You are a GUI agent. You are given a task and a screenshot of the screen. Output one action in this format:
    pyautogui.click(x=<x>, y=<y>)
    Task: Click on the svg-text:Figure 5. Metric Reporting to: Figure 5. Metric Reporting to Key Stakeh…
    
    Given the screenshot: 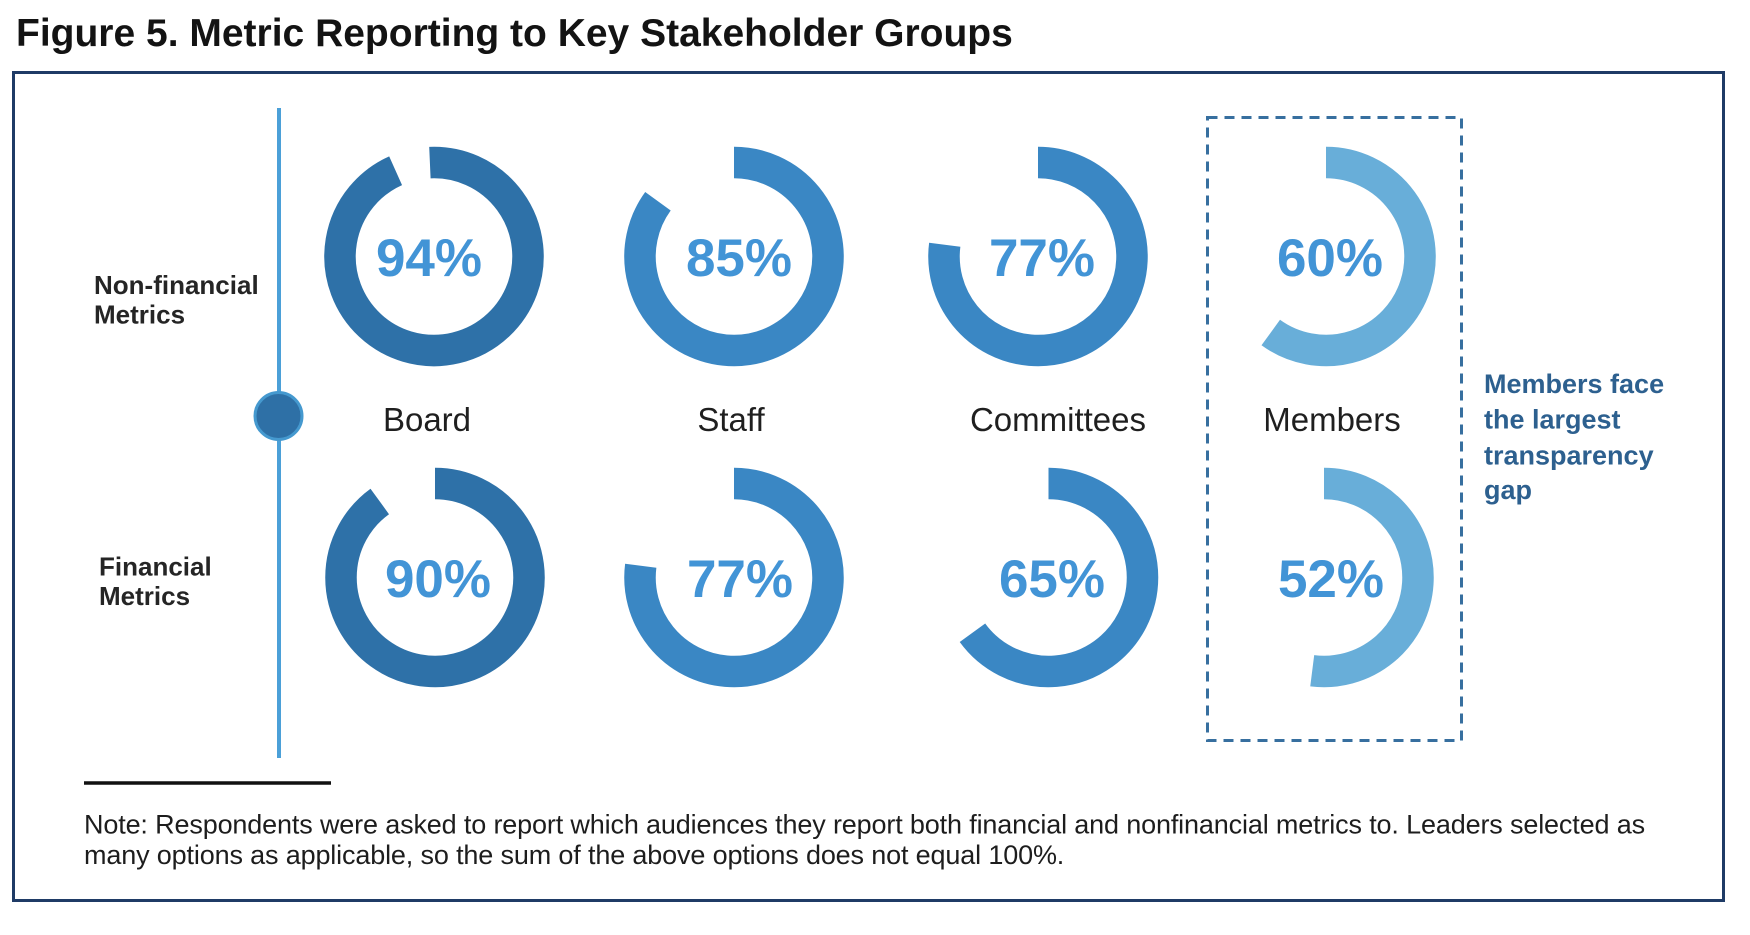 What is the action you would take?
    pyautogui.click(x=514, y=33)
    